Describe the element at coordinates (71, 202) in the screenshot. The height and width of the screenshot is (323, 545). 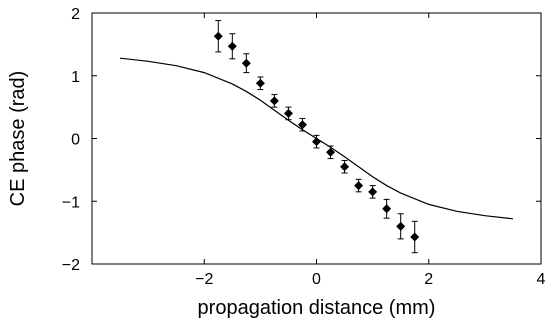
I see `y-tick-label: −1` at that location.